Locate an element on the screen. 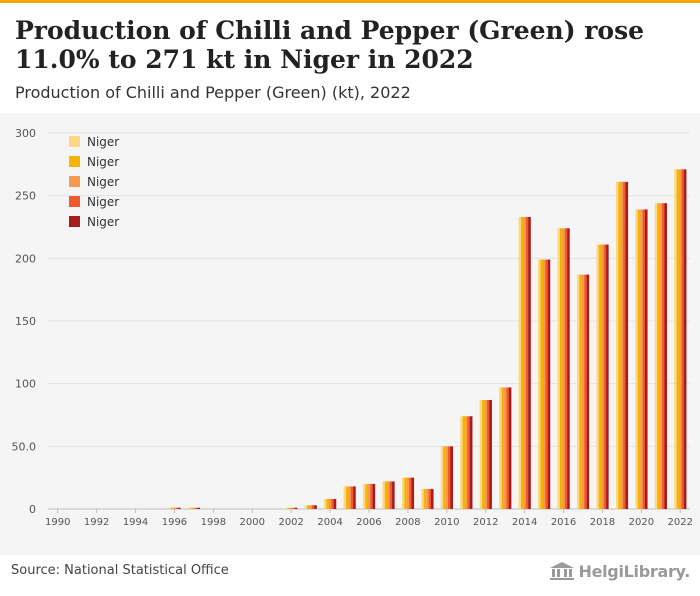 The image size is (700, 596). x-tick-label: 2018 is located at coordinates (602, 522).